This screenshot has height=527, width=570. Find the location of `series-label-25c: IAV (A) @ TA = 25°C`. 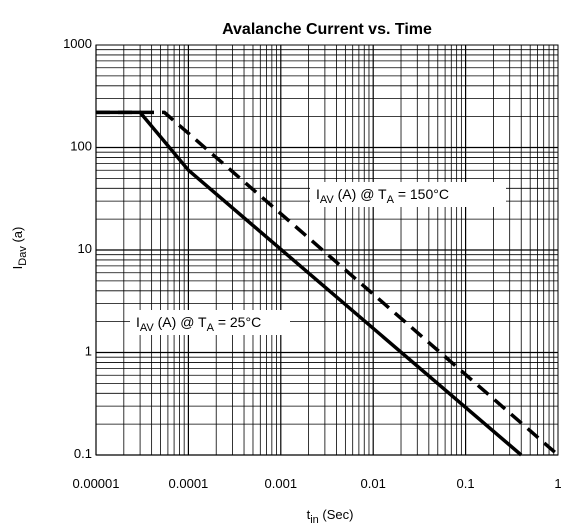

series-label-25c: IAV (A) @ TA = 25°C is located at coordinates (198, 324).